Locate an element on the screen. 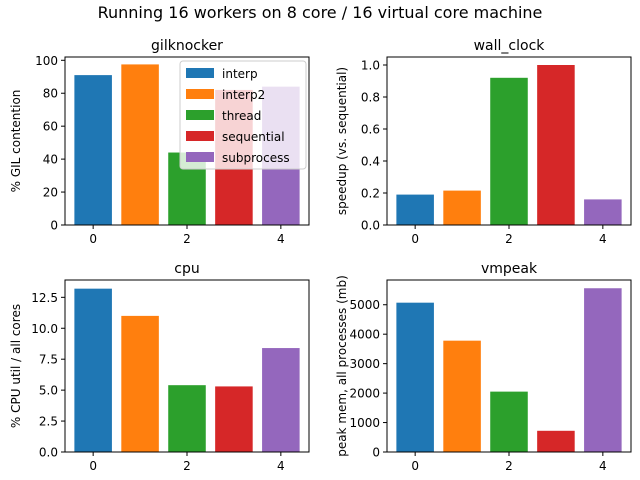 The image size is (640, 480). y-tick: 80 is located at coordinates (54, 94).